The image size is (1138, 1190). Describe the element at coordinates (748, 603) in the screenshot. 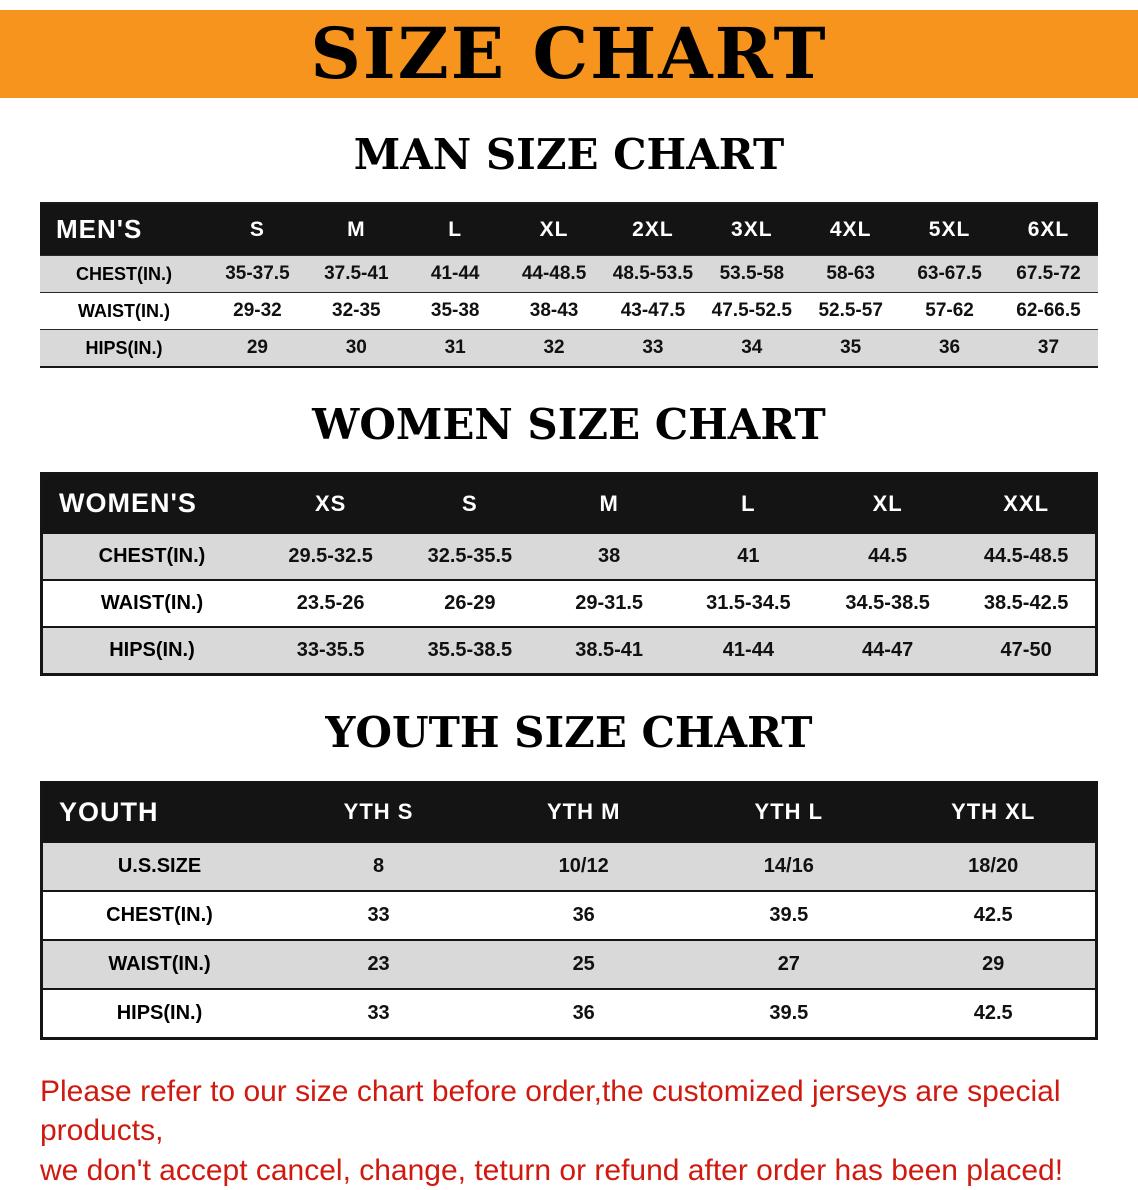

I see `value-cell: 31.5-34.5` at that location.